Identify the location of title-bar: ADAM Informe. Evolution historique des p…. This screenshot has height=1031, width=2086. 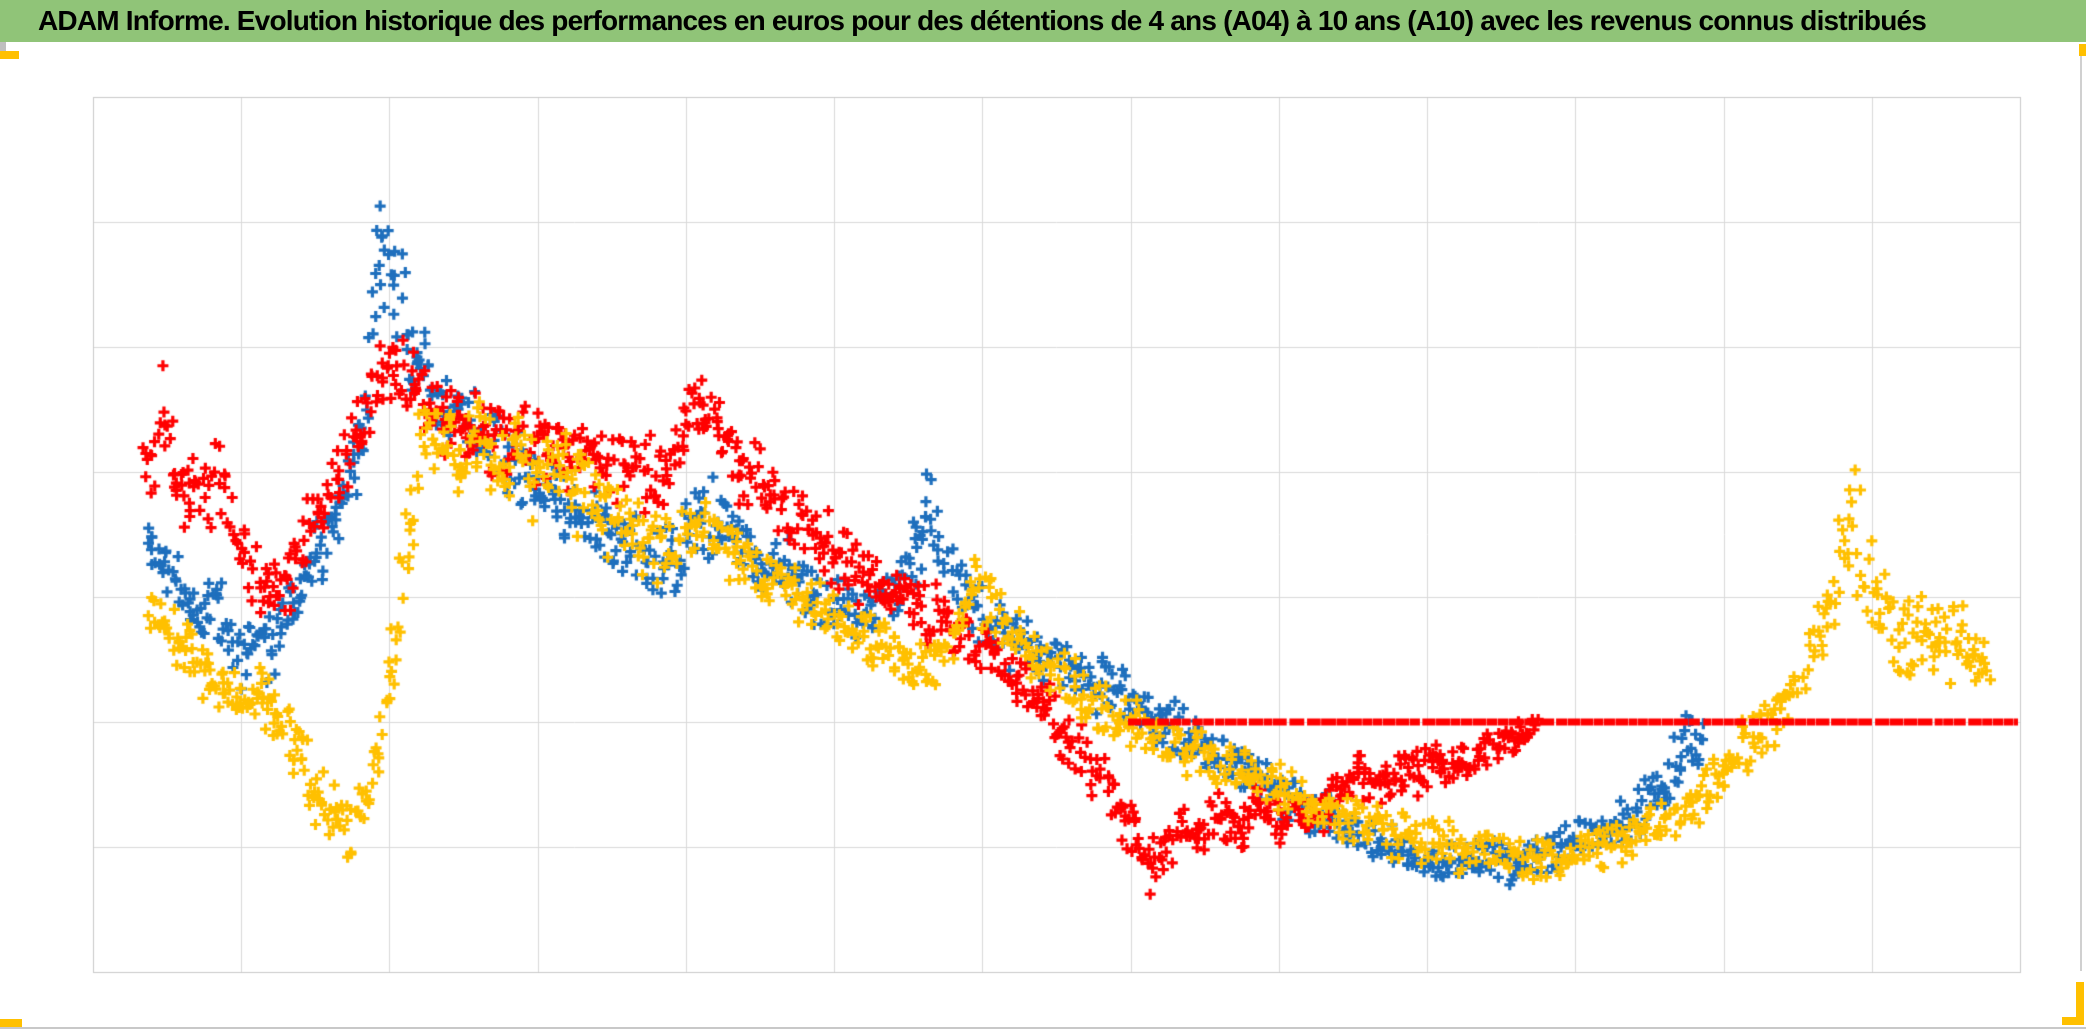
(1043, 21).